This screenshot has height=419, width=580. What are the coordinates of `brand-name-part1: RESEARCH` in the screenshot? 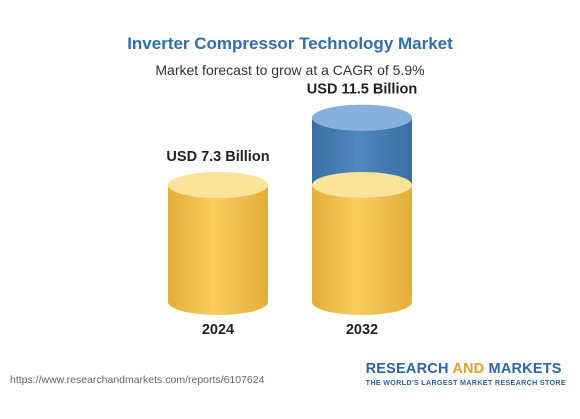 It's located at (409, 369).